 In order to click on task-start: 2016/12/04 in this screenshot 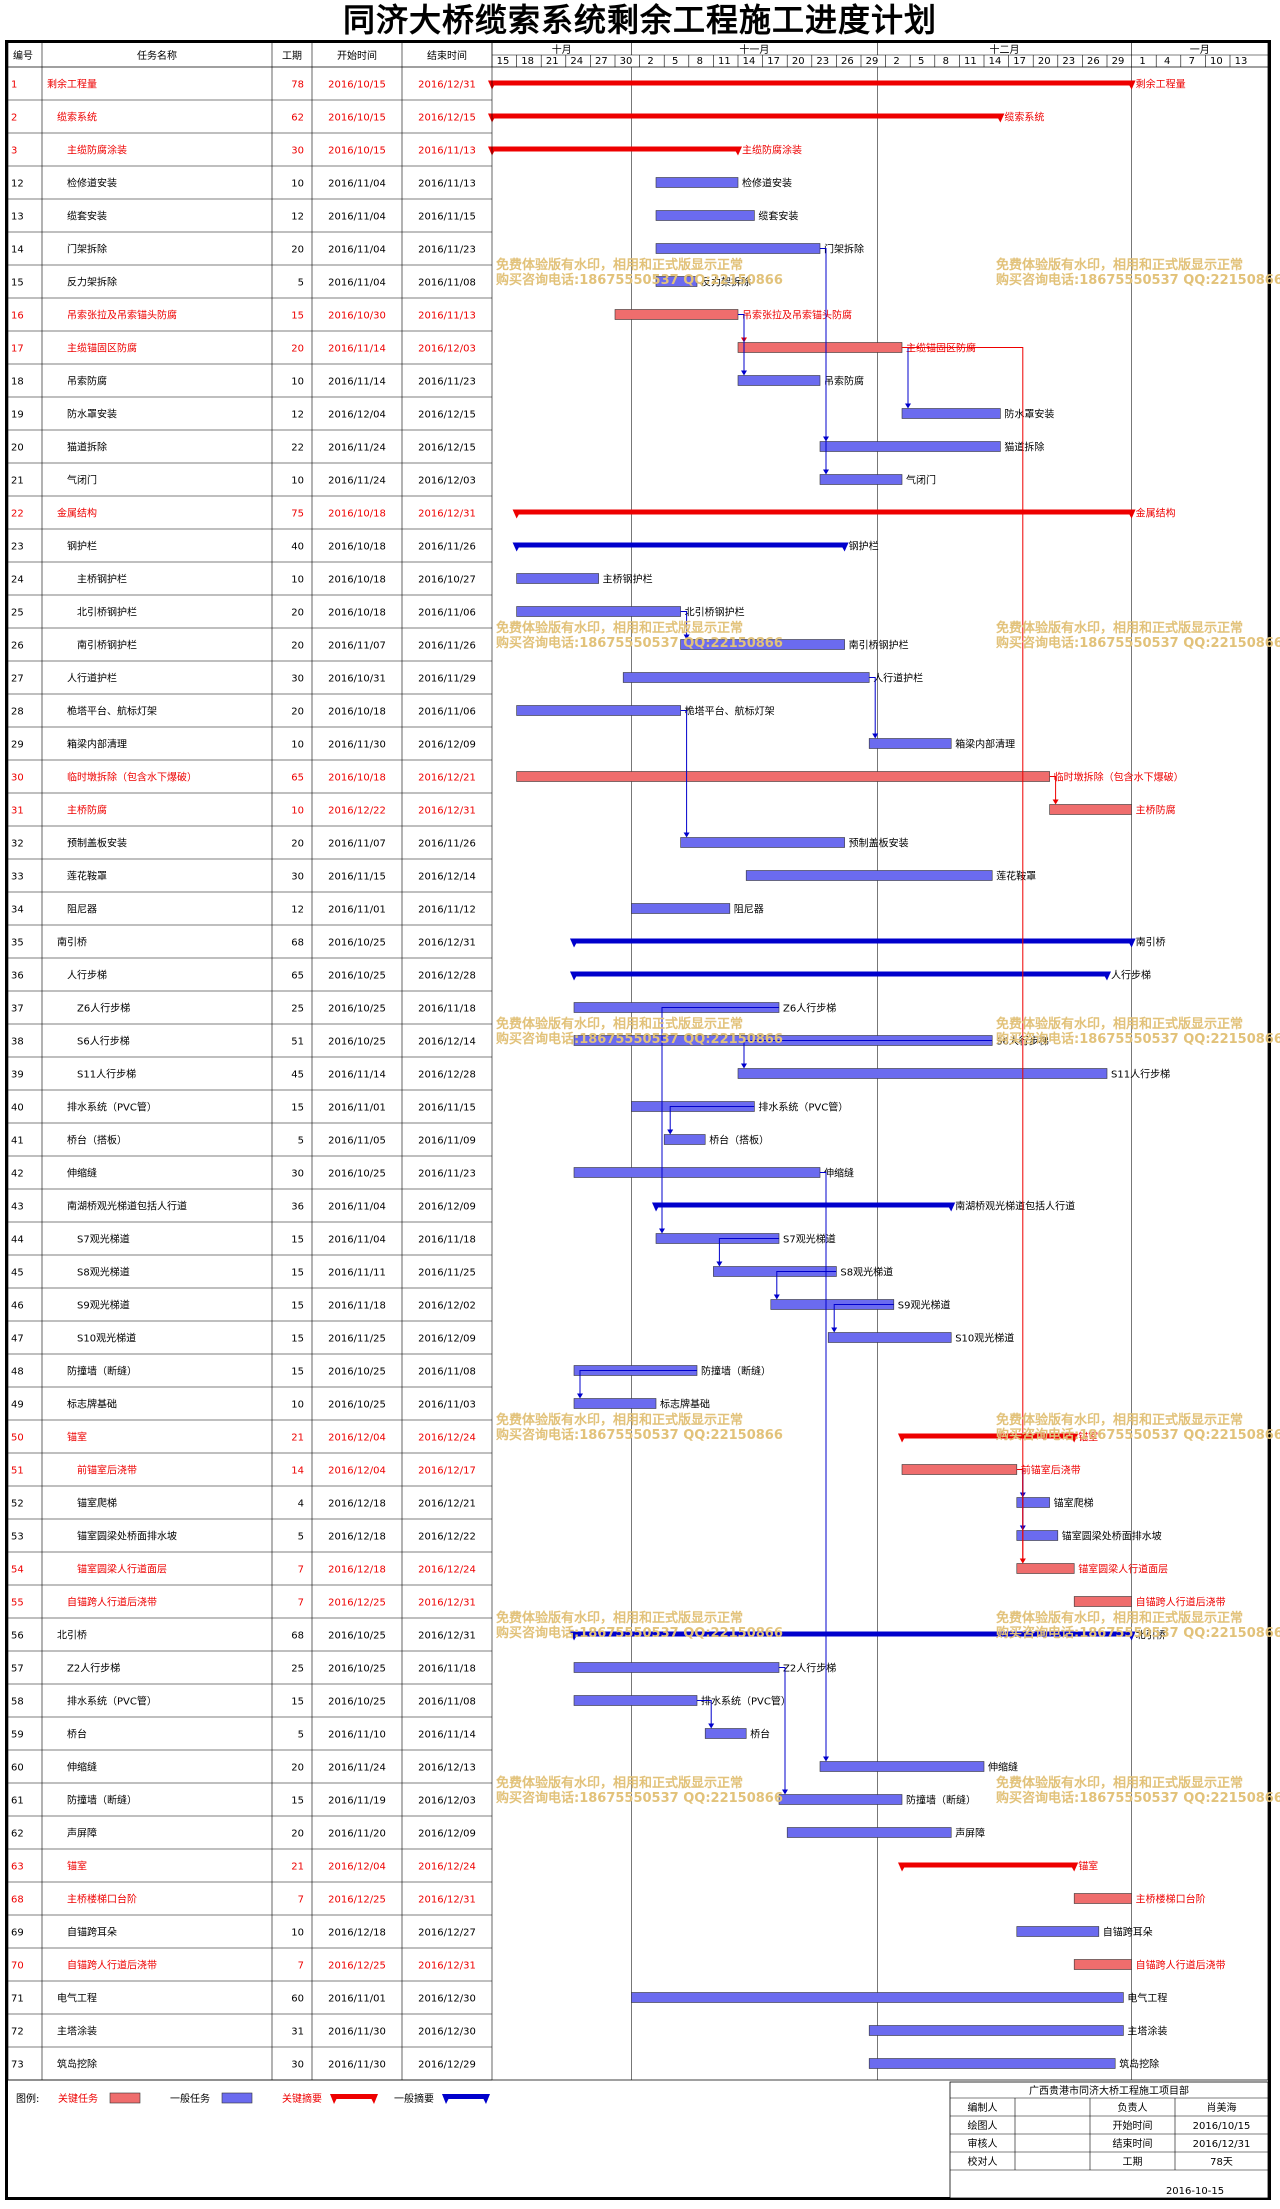, I will do `click(357, 1867)`.